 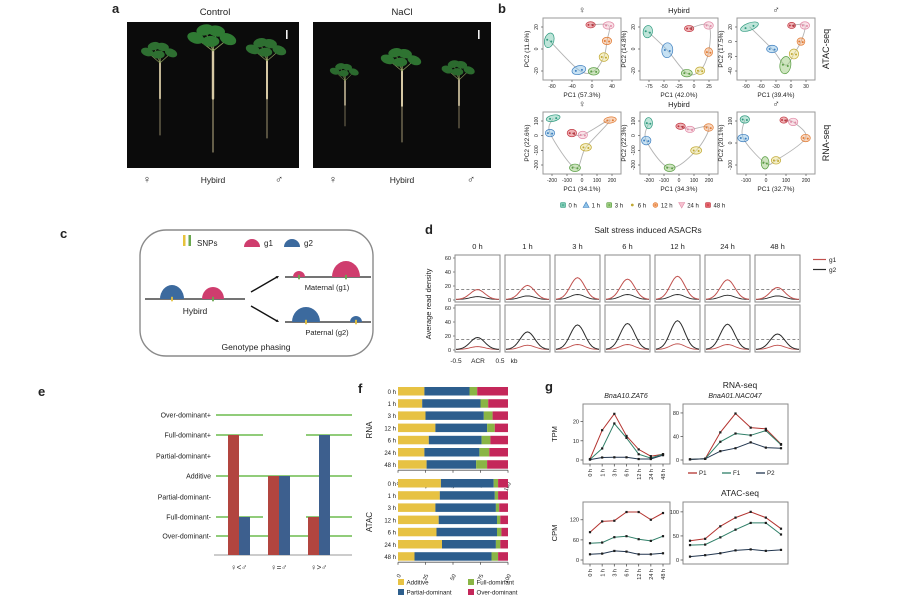 I want to click on x-tick-label: 25, so click(x=709, y=87).